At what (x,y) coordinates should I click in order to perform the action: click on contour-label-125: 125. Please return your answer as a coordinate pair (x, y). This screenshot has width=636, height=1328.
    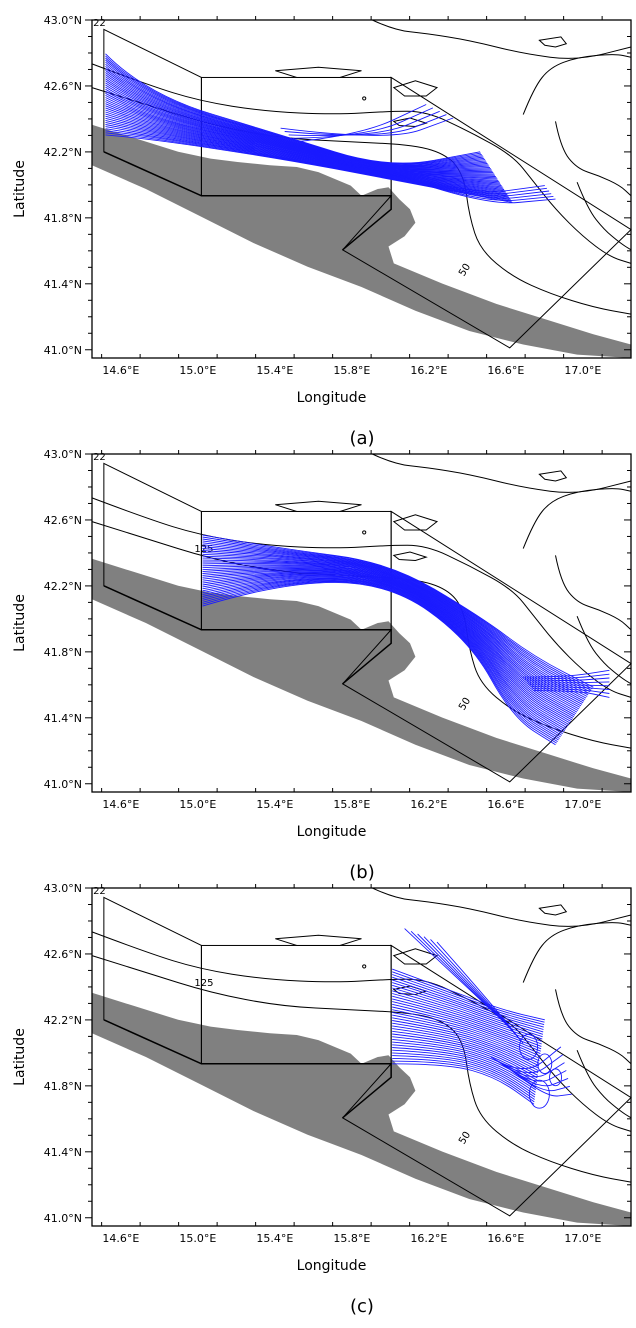
    Looking at the image, I should click on (203, 549).